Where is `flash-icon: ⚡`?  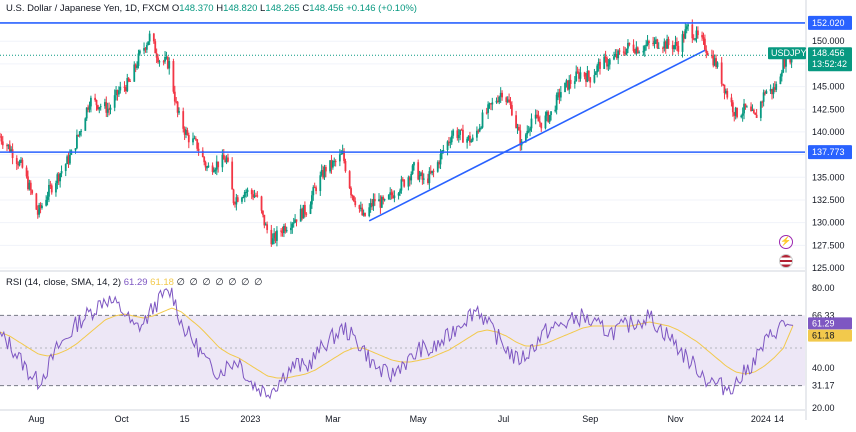
flash-icon: ⚡ is located at coordinates (786, 242).